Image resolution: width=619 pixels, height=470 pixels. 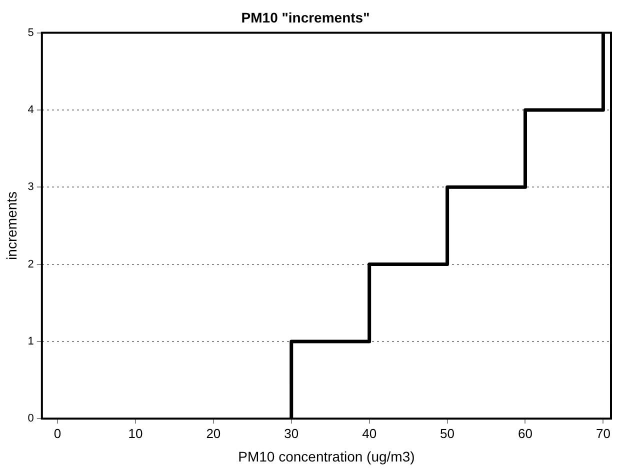 I want to click on y-tick-label: 3, so click(x=31, y=187).